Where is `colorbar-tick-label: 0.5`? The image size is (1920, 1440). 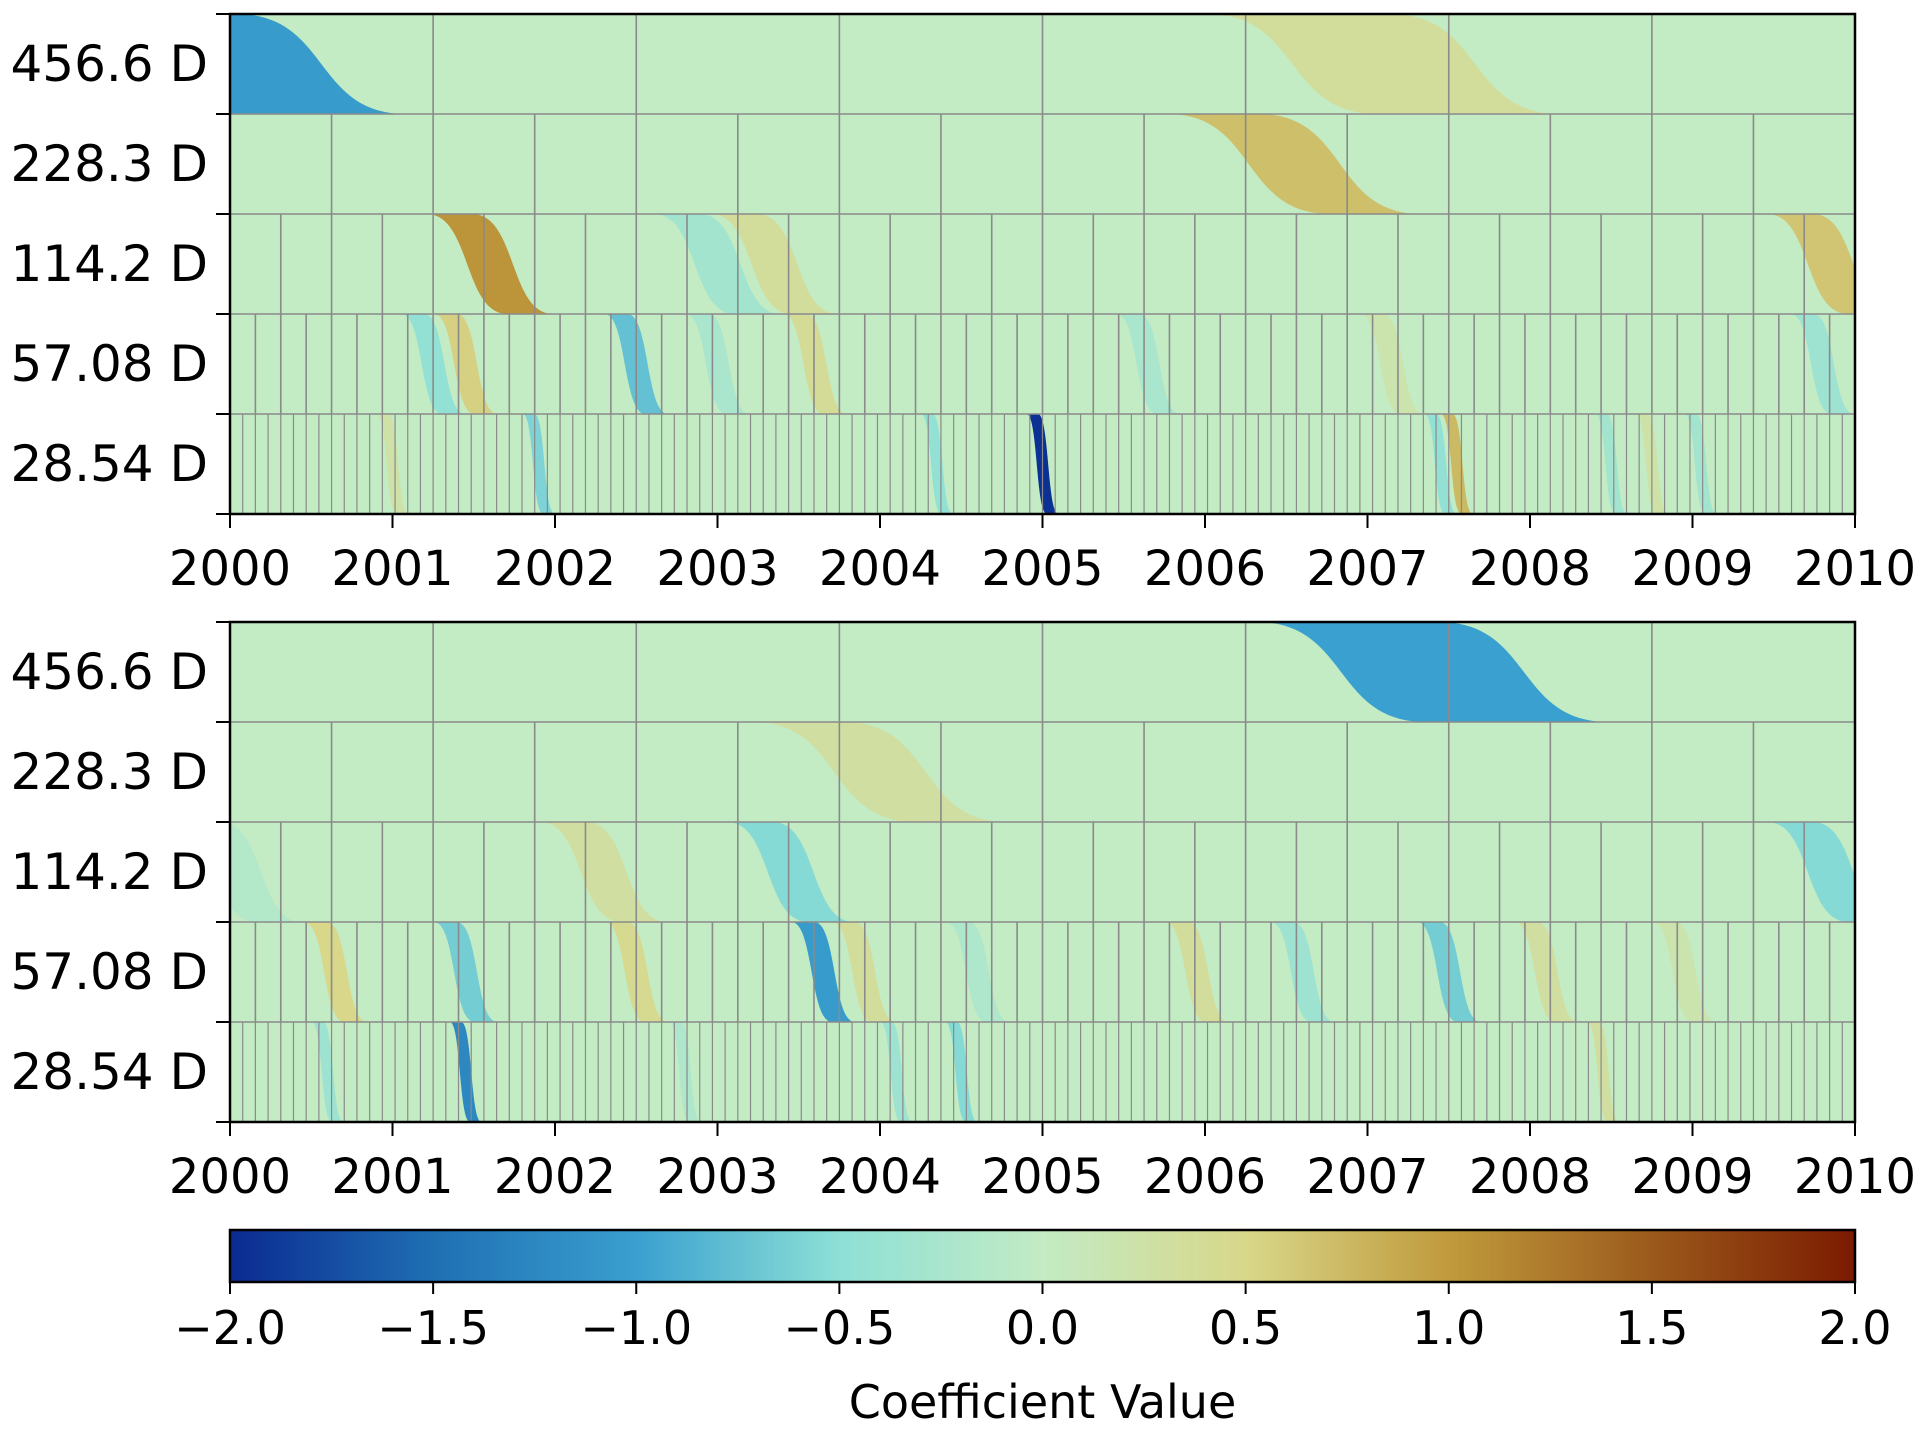
colorbar-tick-label: 0.5 is located at coordinates (1245, 1328).